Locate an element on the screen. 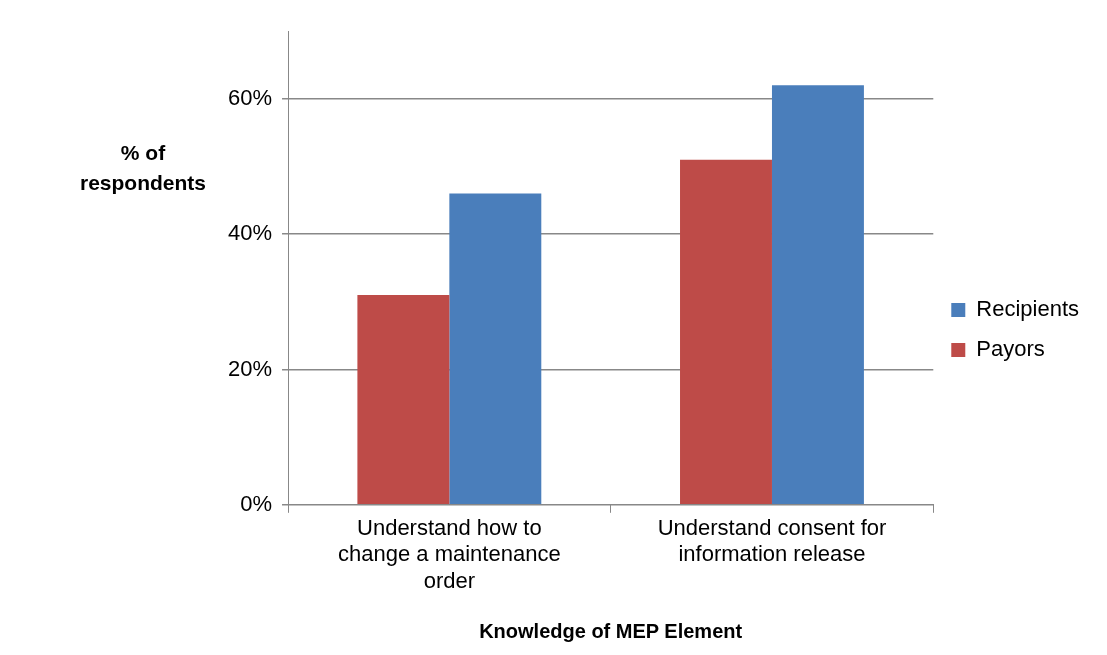 This screenshot has width=1107, height=655. legend-label: Recipients is located at coordinates (1027, 309).